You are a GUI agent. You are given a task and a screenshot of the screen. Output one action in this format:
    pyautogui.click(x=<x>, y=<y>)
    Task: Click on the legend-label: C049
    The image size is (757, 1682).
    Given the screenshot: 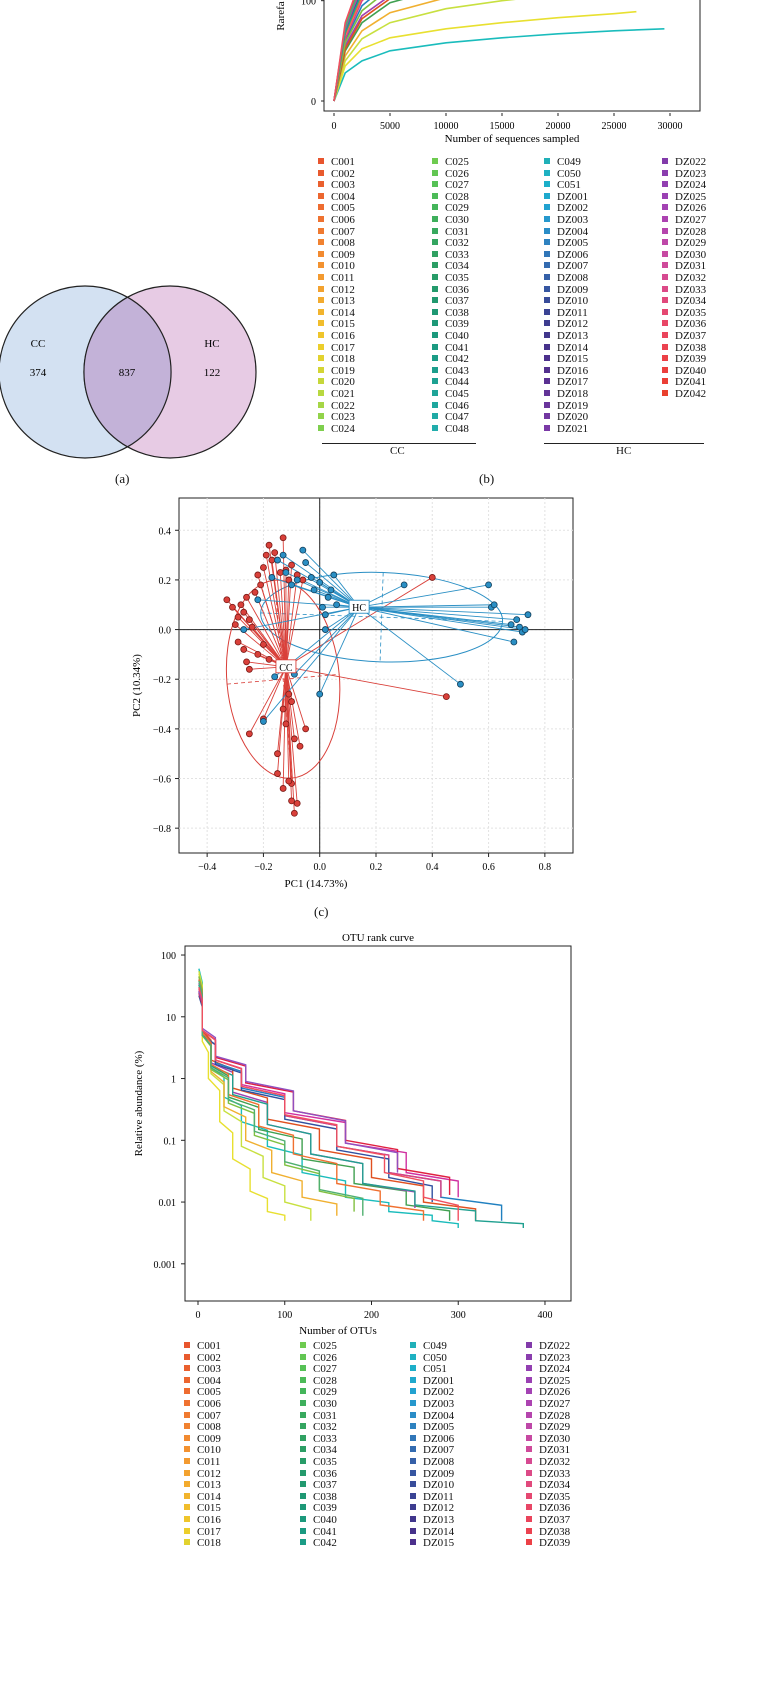 What is the action you would take?
    pyautogui.click(x=569, y=162)
    